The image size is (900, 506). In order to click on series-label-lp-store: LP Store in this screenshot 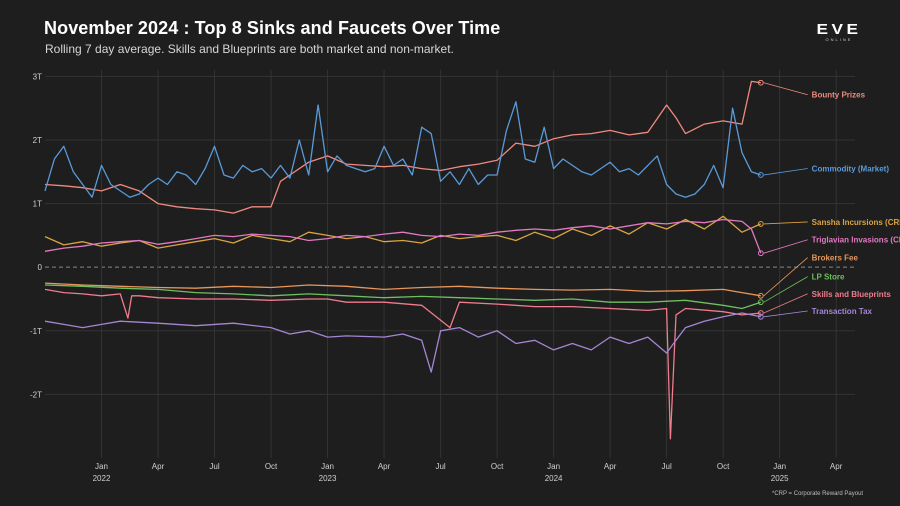, I will do `click(828, 277)`.